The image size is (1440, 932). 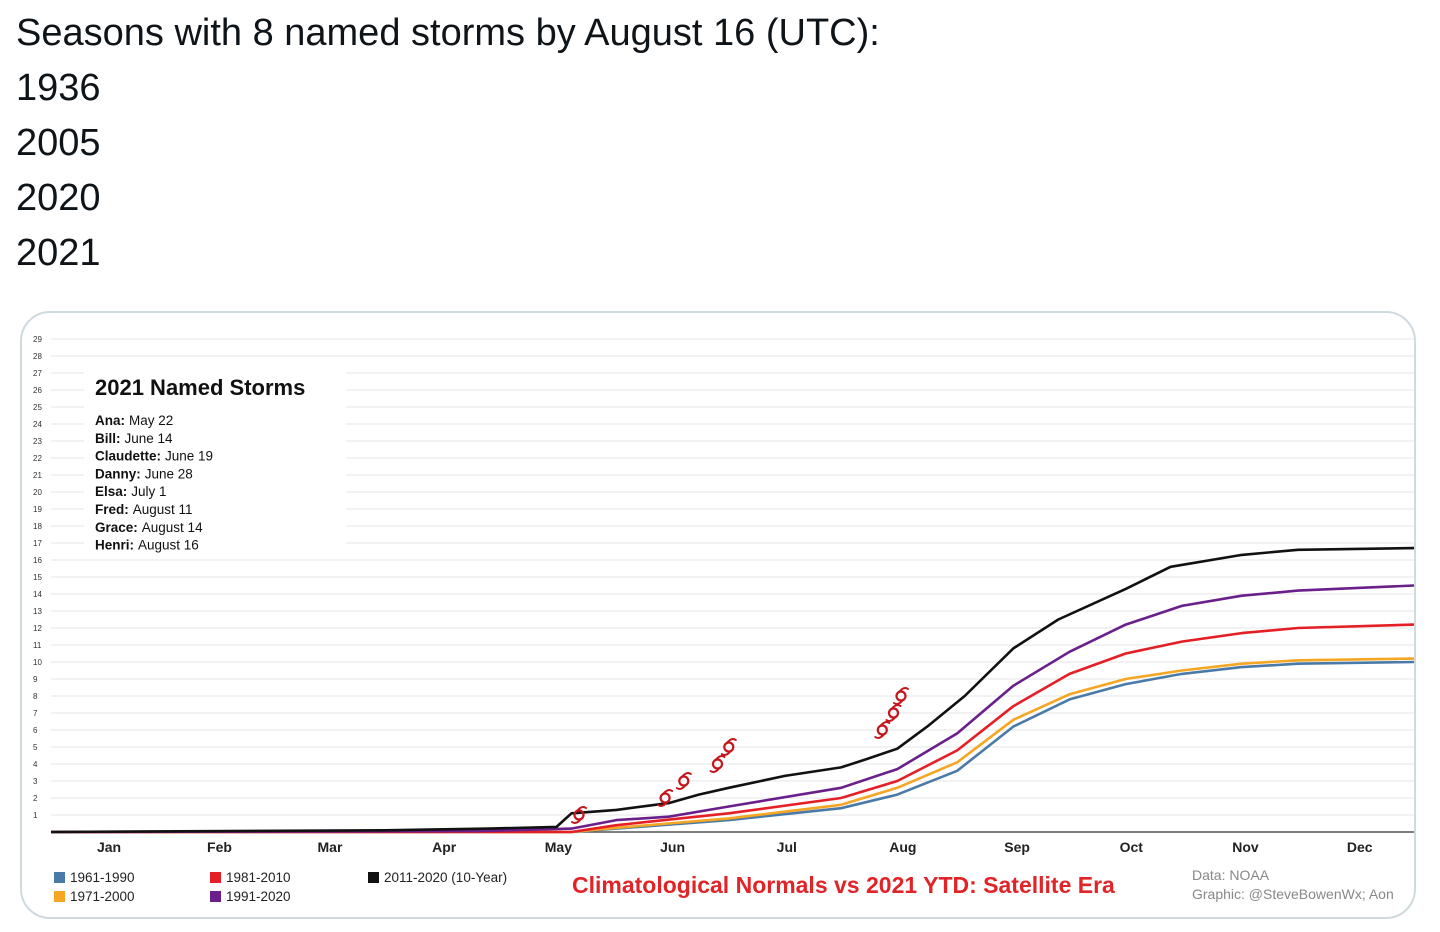 What do you see at coordinates (128, 456) in the screenshot?
I see `storm-name: Claudette:` at bounding box center [128, 456].